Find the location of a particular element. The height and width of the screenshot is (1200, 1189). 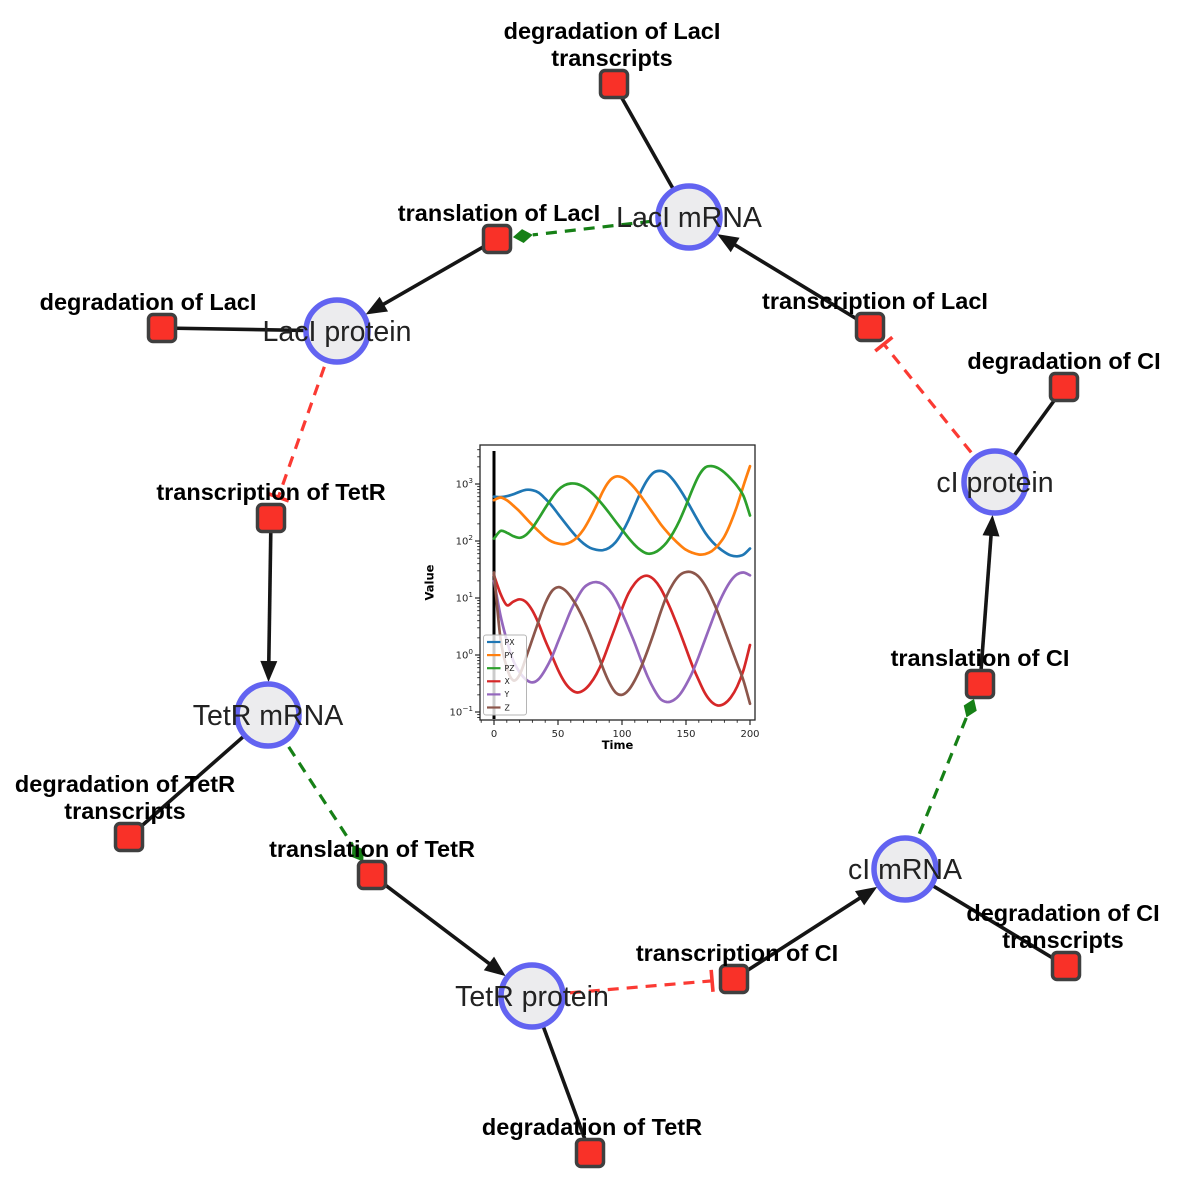

reaction-node-deg_tetr is located at coordinates (590, 1153).